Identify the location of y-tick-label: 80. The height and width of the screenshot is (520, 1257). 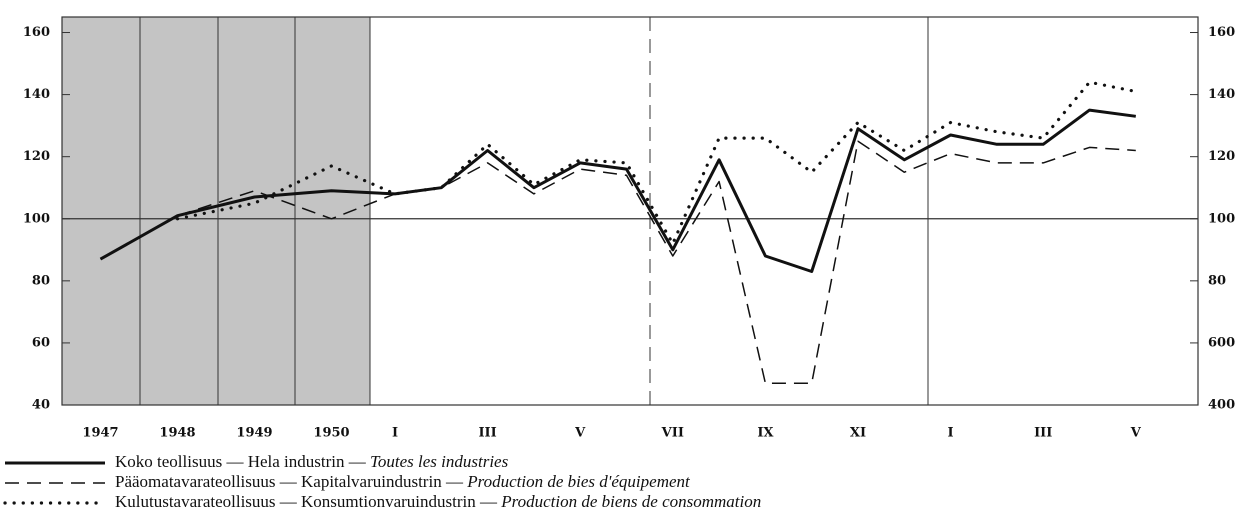
(41, 280).